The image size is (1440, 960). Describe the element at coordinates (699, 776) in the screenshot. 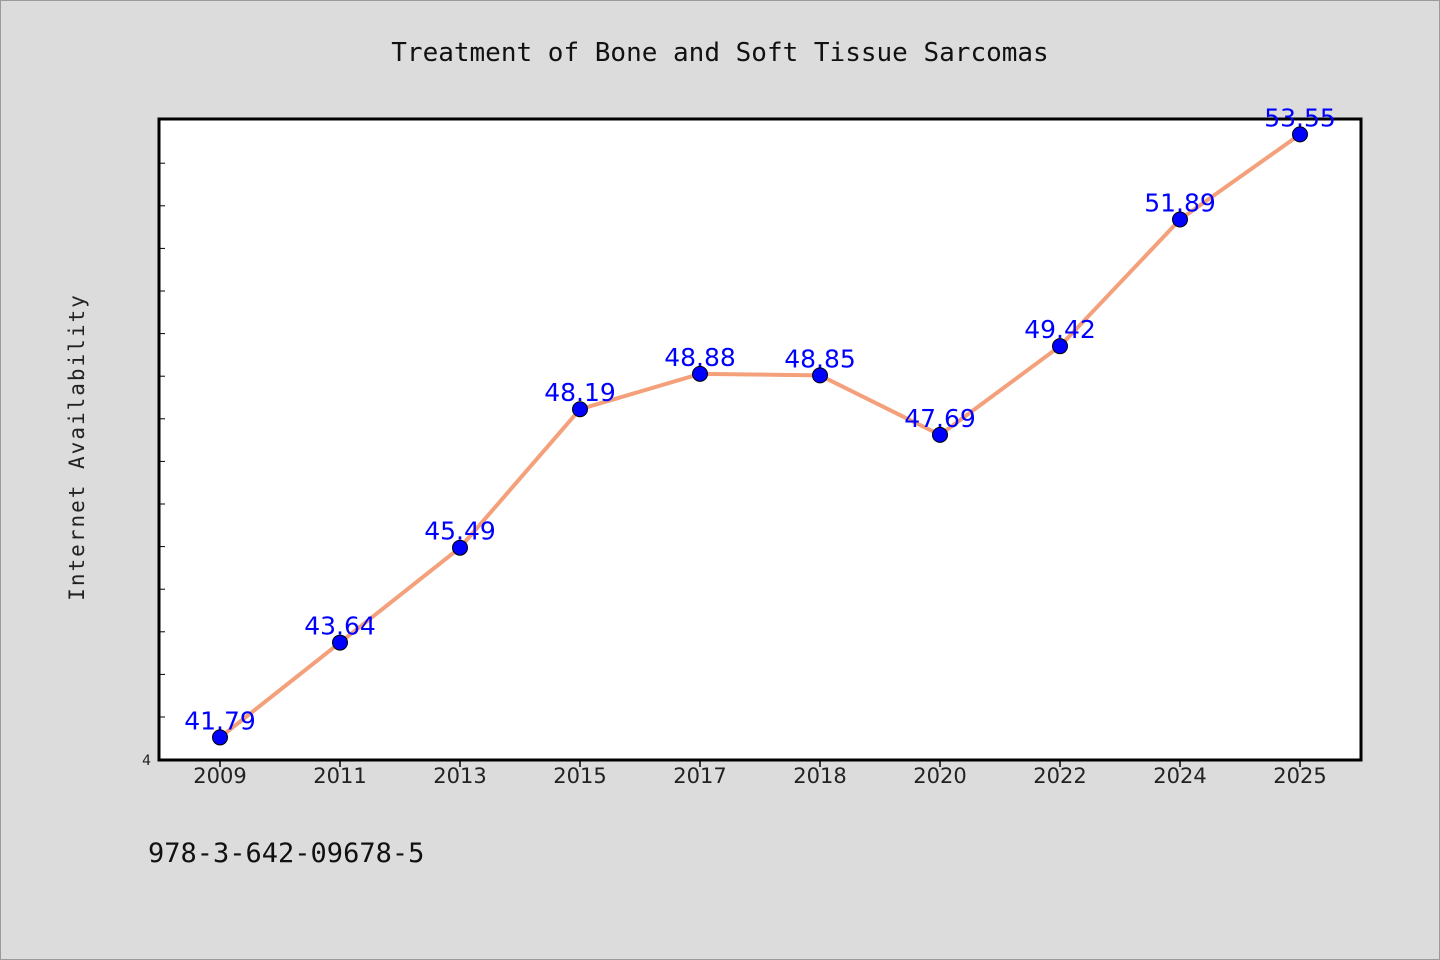

I see `x-tick-label: 2017` at that location.